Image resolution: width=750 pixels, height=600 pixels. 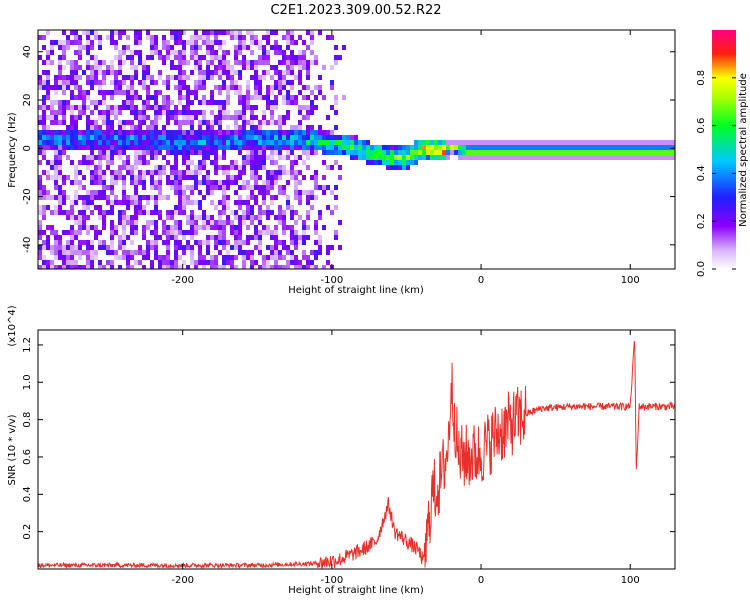 I want to click on y-tick-label: 1.0, so click(x=27, y=382).